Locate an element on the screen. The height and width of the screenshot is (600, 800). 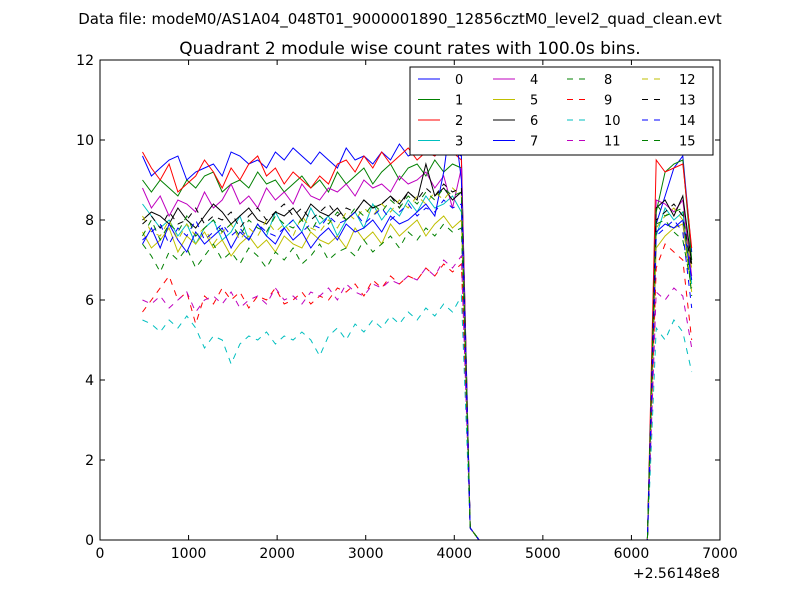
legend-label-7: 7 is located at coordinates (534, 142).